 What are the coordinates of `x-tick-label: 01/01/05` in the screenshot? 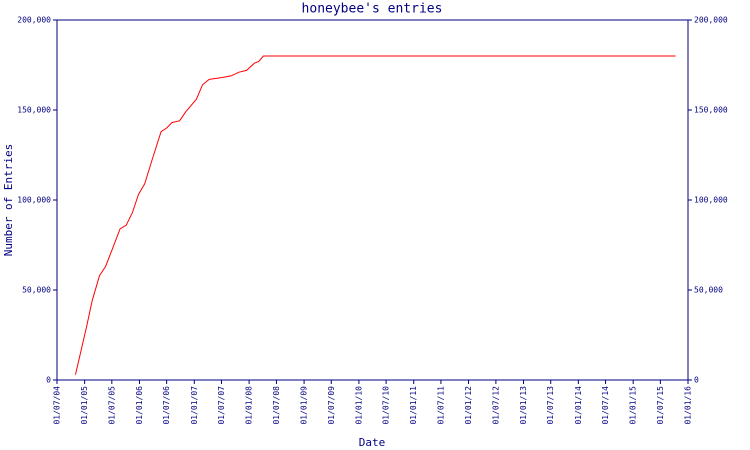 It's located at (84, 405).